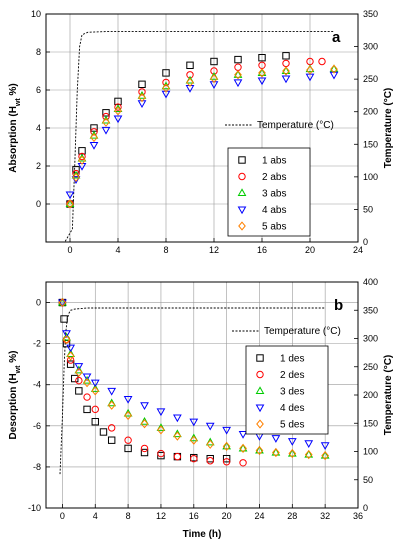 The height and width of the screenshot is (553, 398). I want to click on panel-b-legend-label: 3 des, so click(292, 392).